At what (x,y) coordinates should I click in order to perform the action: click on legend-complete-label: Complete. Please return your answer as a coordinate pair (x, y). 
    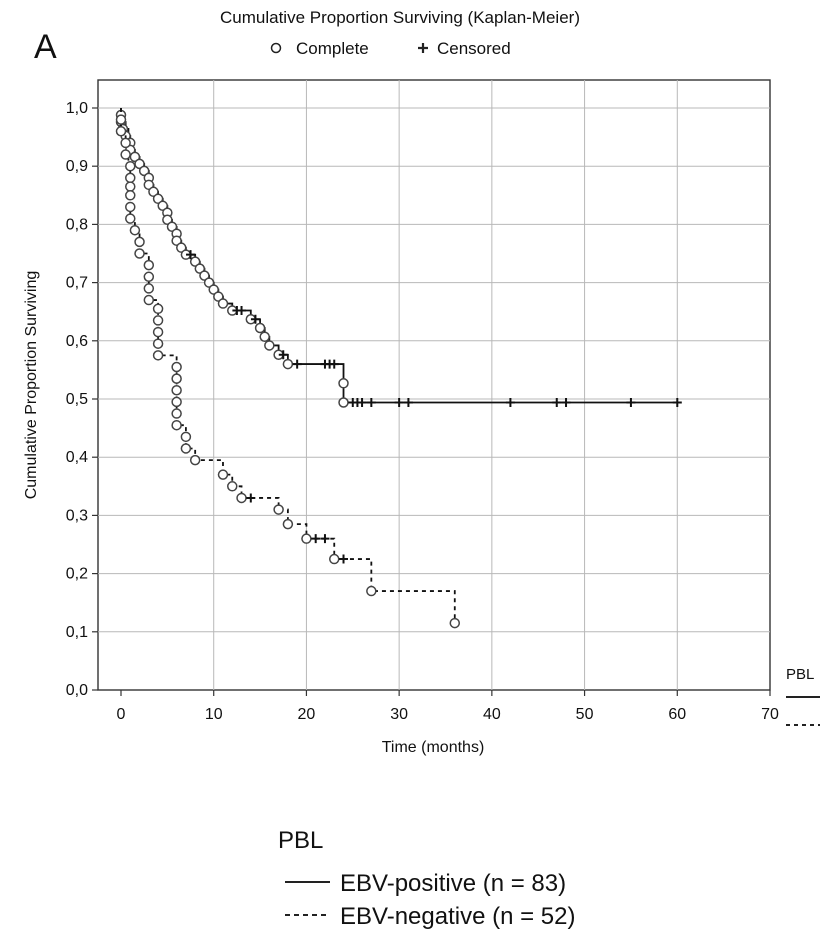
    Looking at the image, I should click on (332, 48).